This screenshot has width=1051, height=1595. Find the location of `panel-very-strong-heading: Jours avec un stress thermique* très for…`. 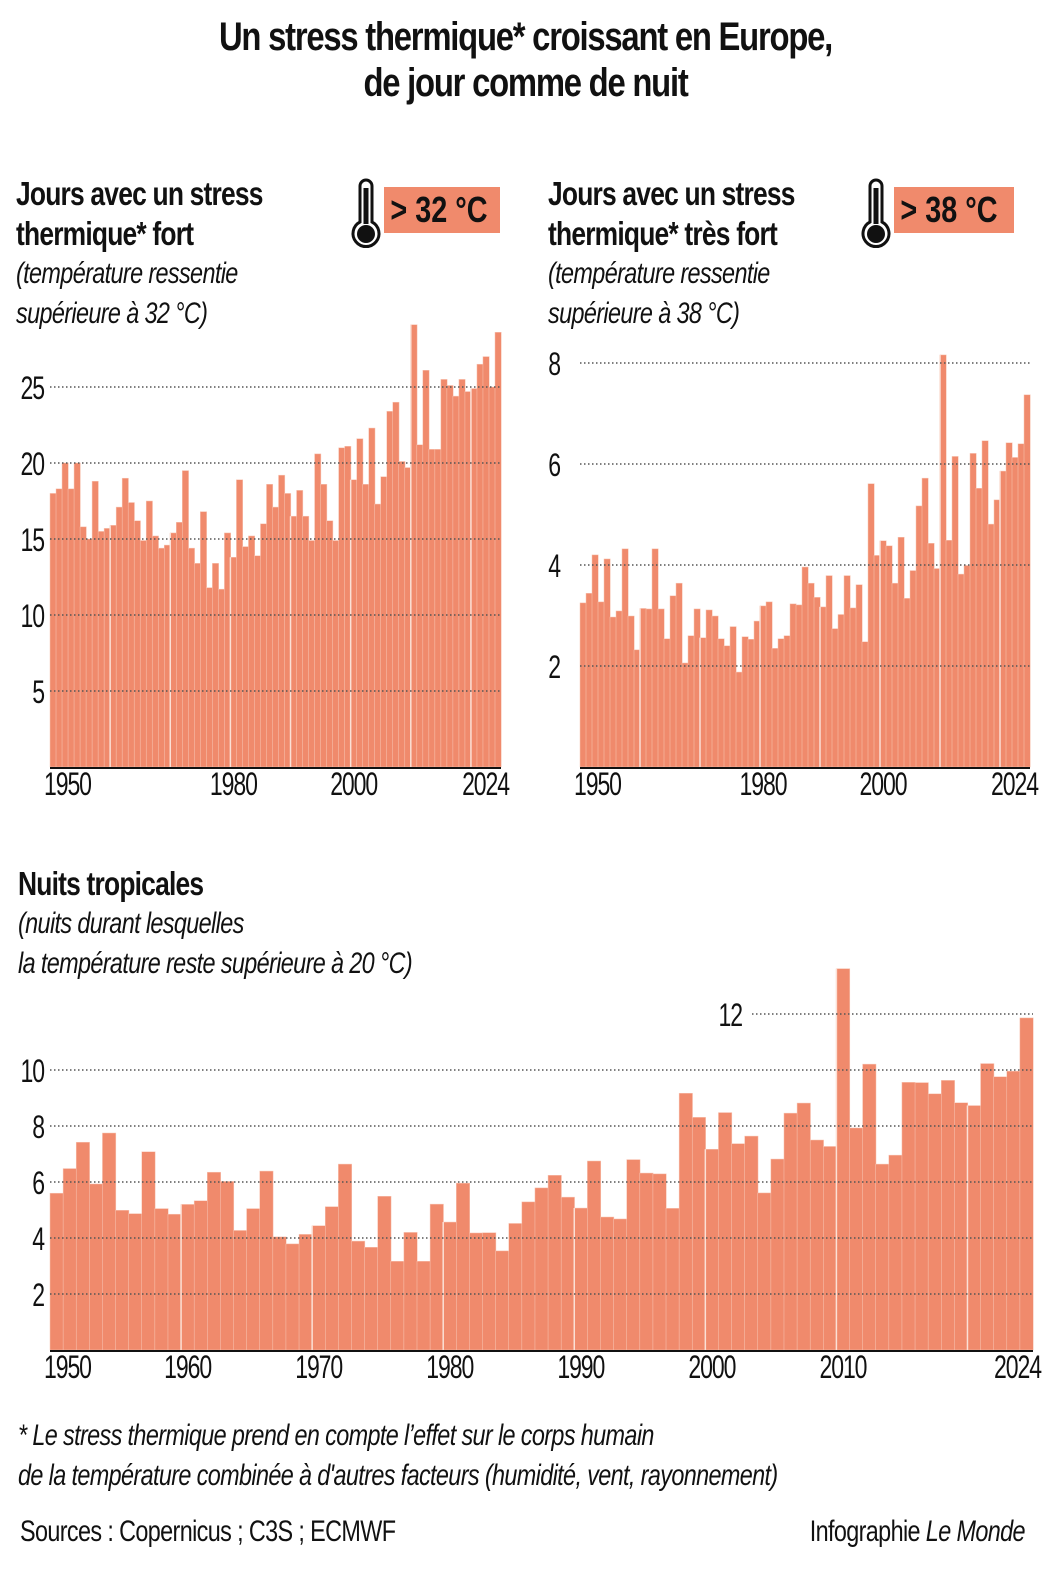

panel-very-strong-heading: Jours avec un stress thermique* très for… is located at coordinates (702, 214).